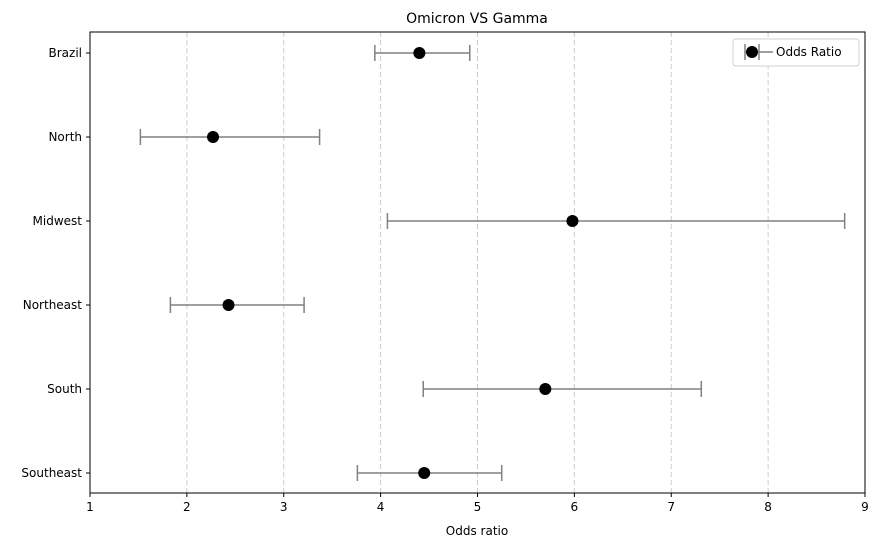 The height and width of the screenshot is (547, 879). What do you see at coordinates (187, 507) in the screenshot?
I see `x-tick-label-2: 2` at bounding box center [187, 507].